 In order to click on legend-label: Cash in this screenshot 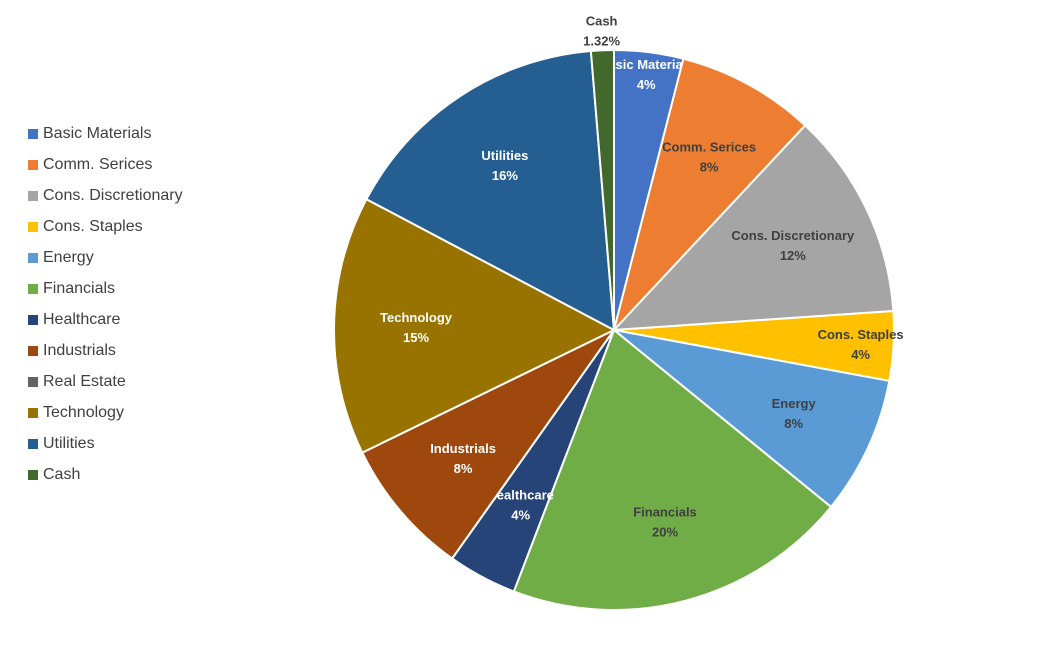, I will do `click(62, 474)`.